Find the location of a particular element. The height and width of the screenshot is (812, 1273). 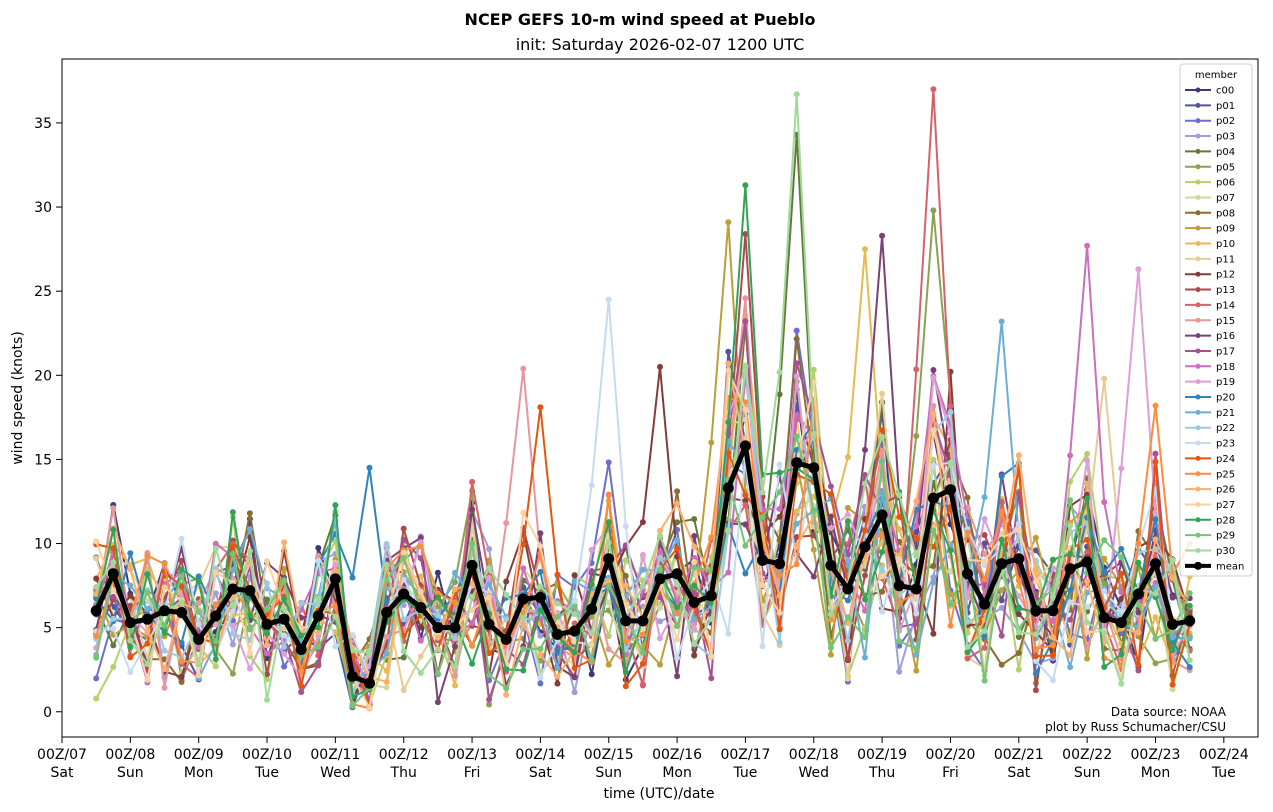

legend-item-p05: p05 is located at coordinates (1210, 167).